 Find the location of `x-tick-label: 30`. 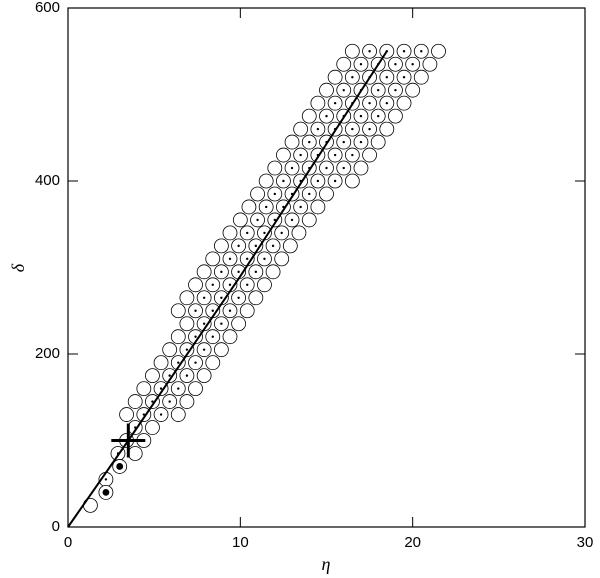

x-tick-label: 30 is located at coordinates (585, 542).